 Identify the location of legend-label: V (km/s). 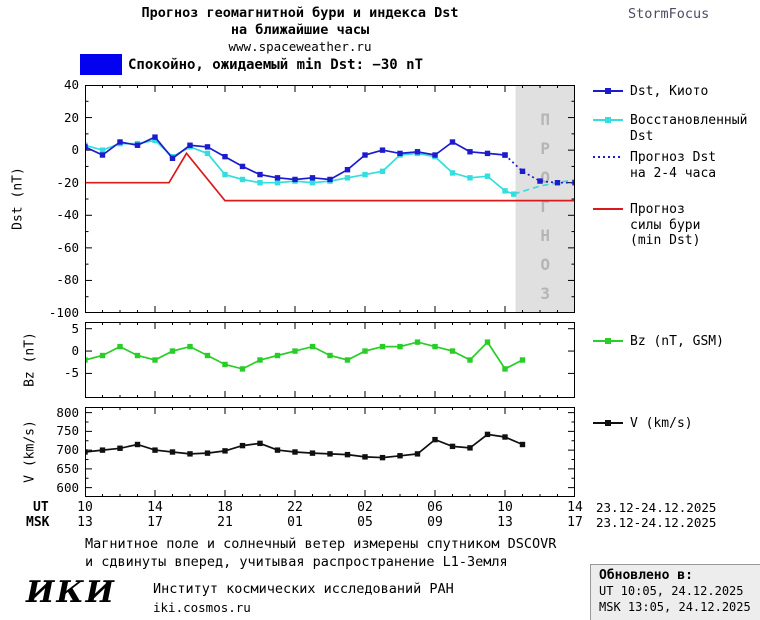
(661, 423).